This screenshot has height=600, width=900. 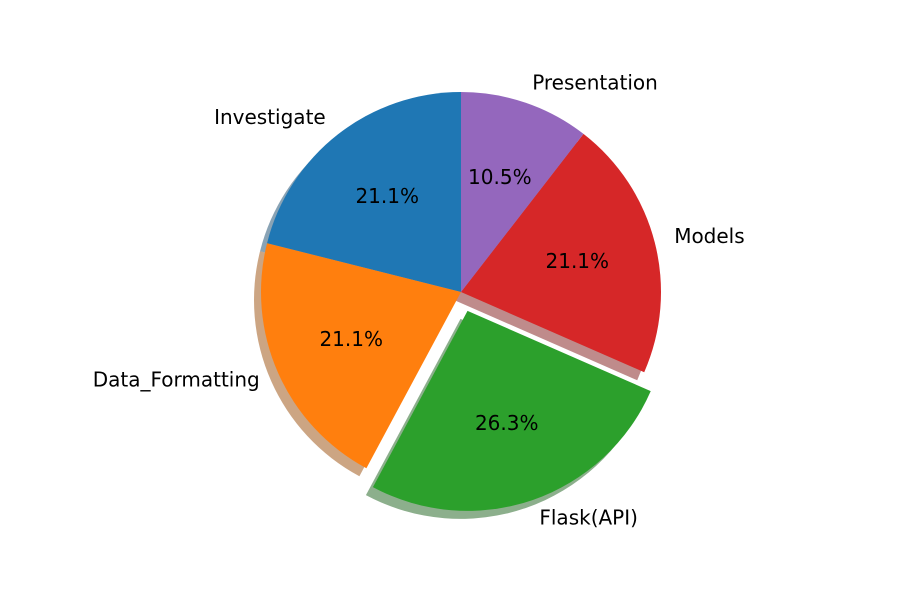 I want to click on pie-slice-investigate, so click(x=364, y=192).